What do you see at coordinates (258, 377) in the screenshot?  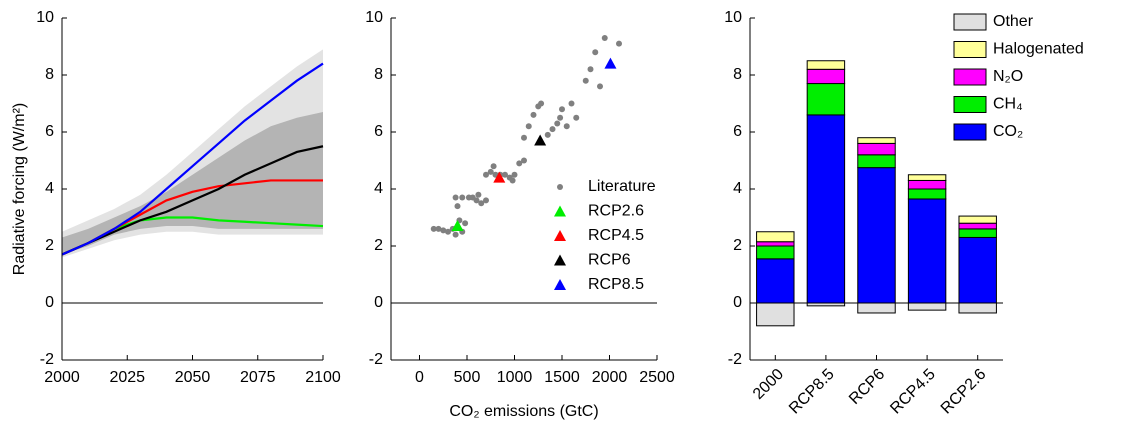 I see `x-tick-label: 2075` at bounding box center [258, 377].